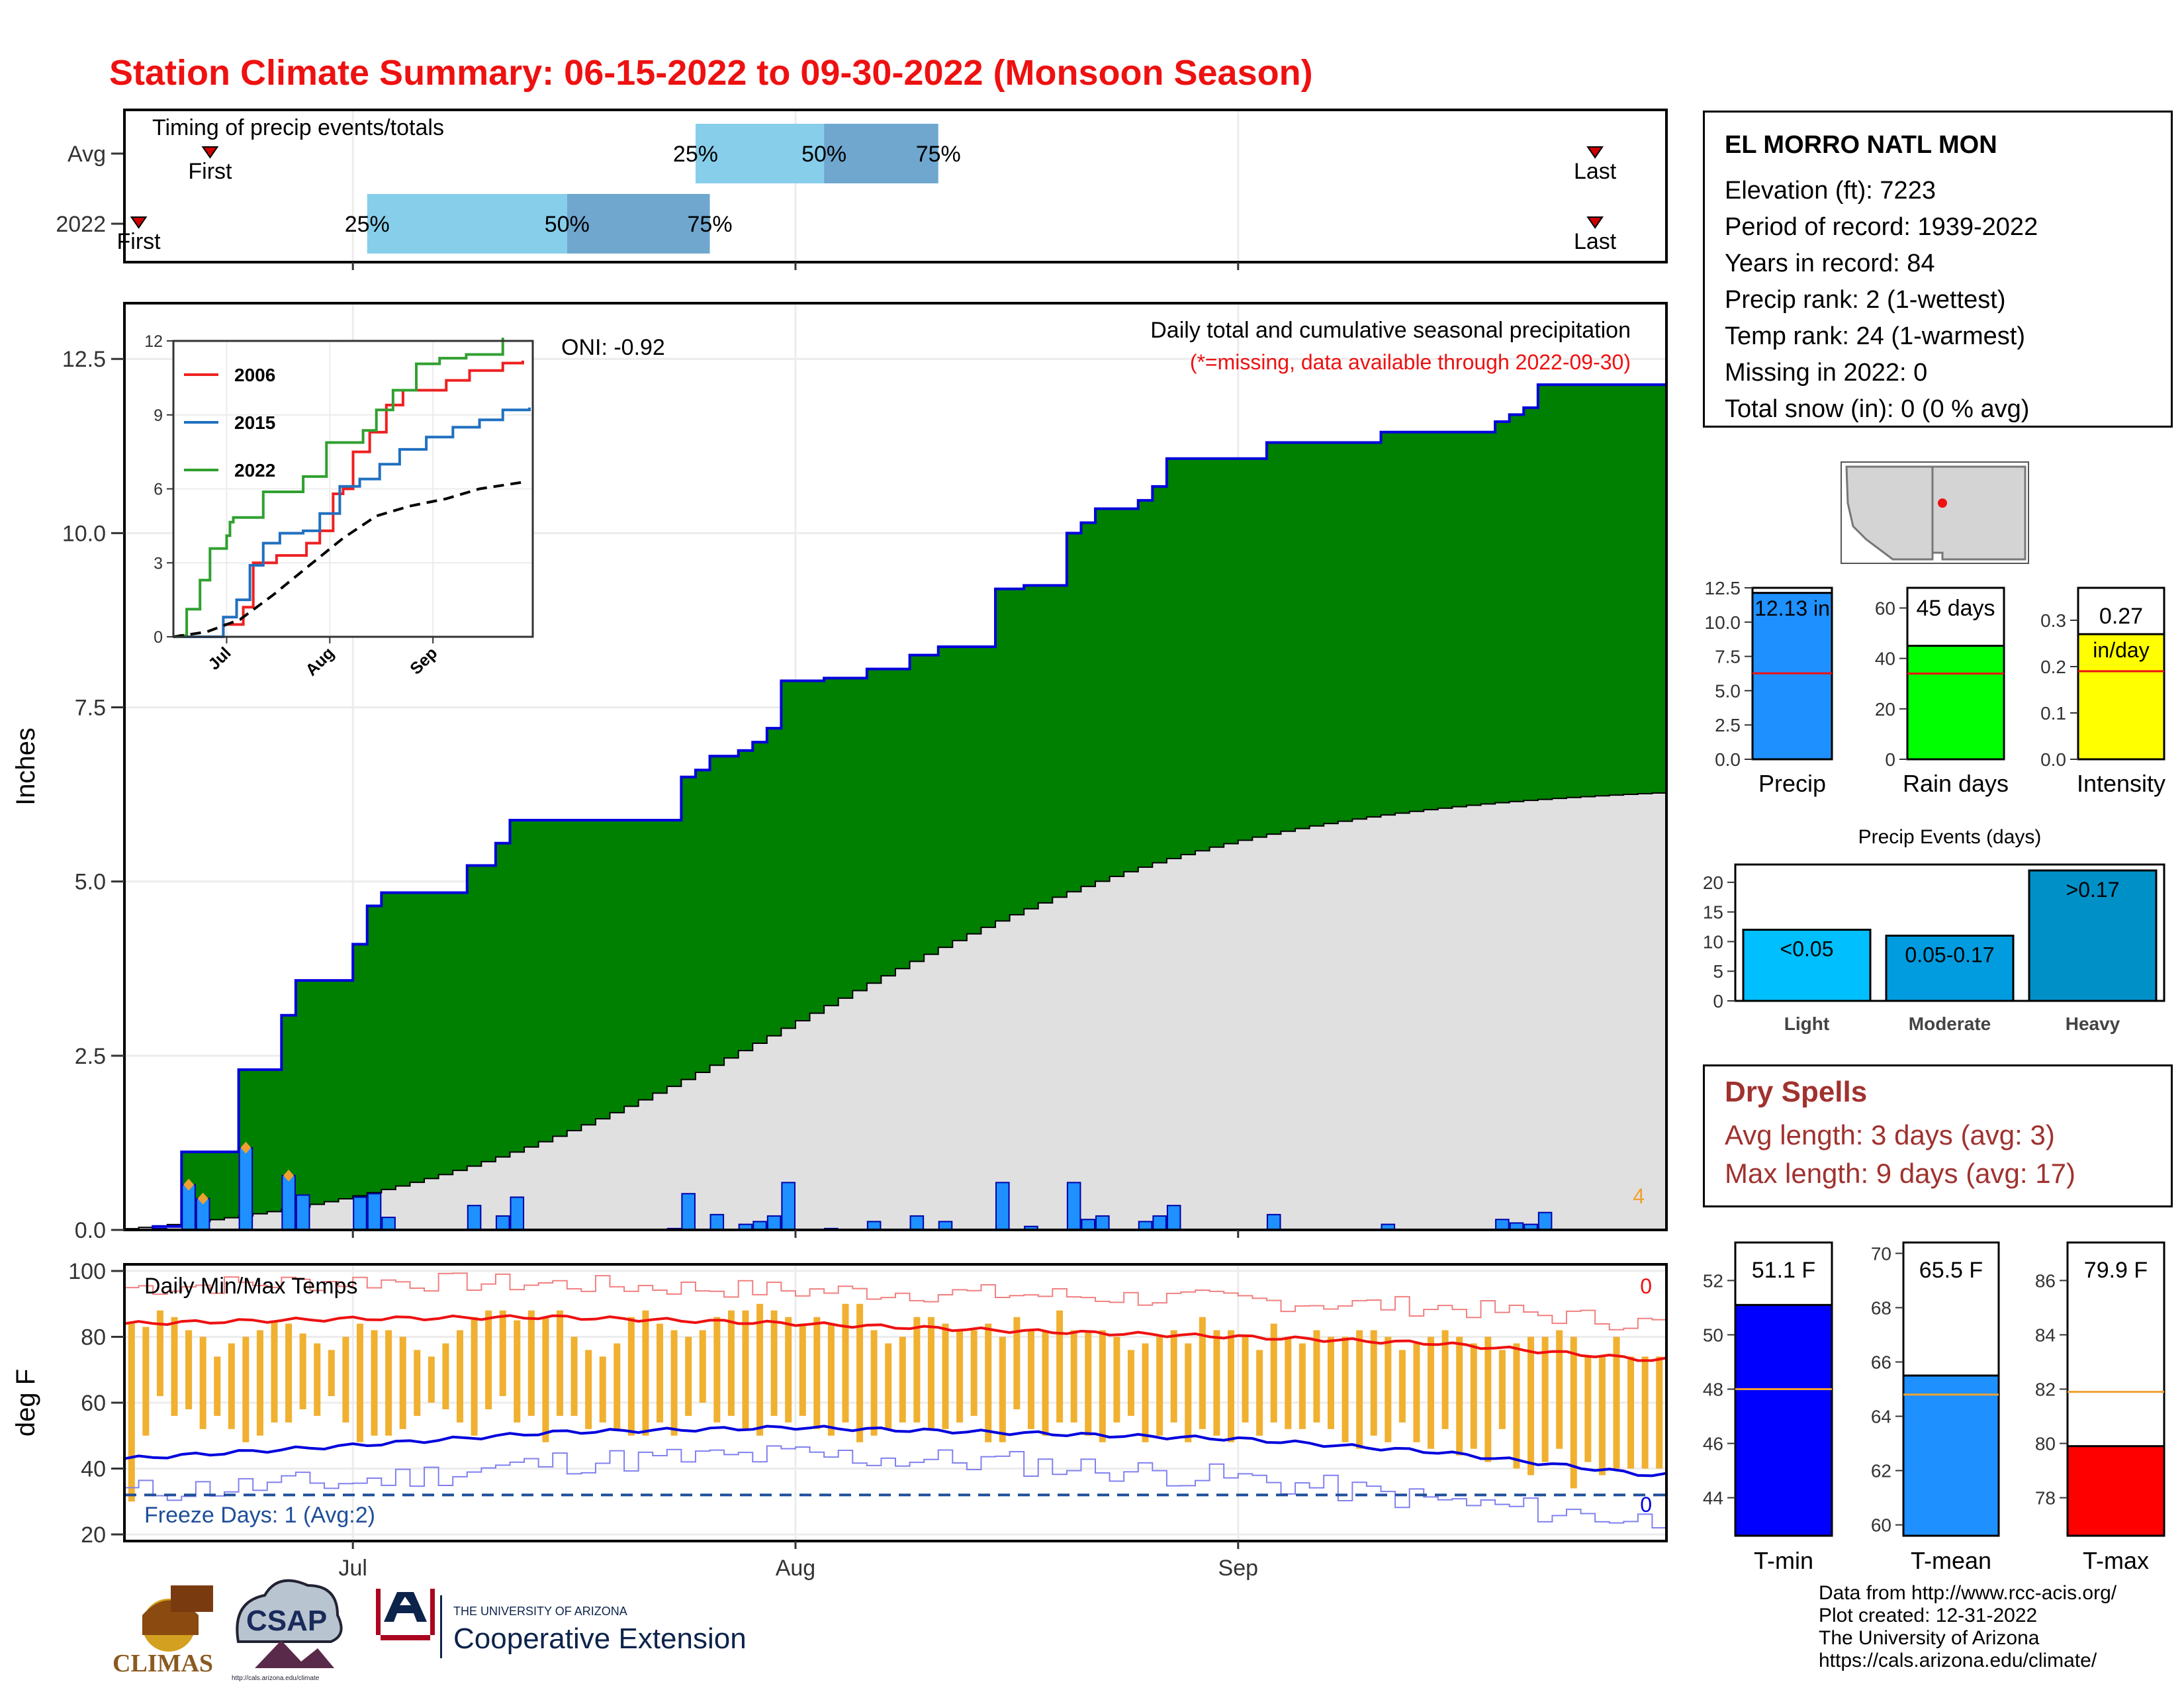 The image size is (2184, 1688). Describe the element at coordinates (159, 490) in the screenshot. I see `inset-y-tick-label: 6` at that location.